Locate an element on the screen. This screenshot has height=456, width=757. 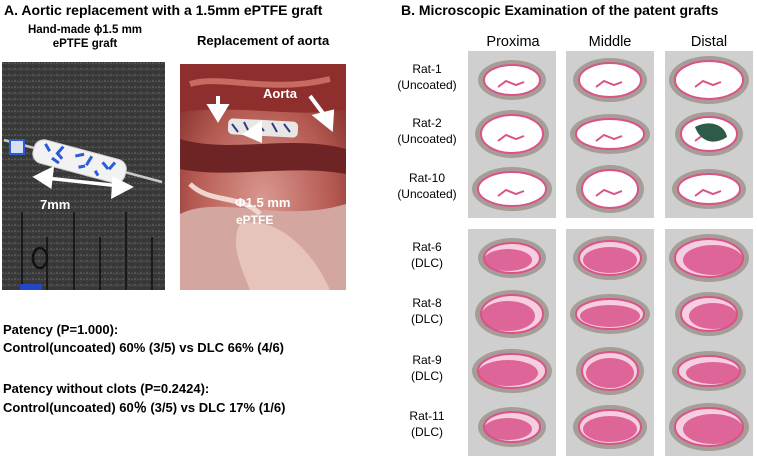
eptfe-label: ePTFE is located at coordinates (255, 220).